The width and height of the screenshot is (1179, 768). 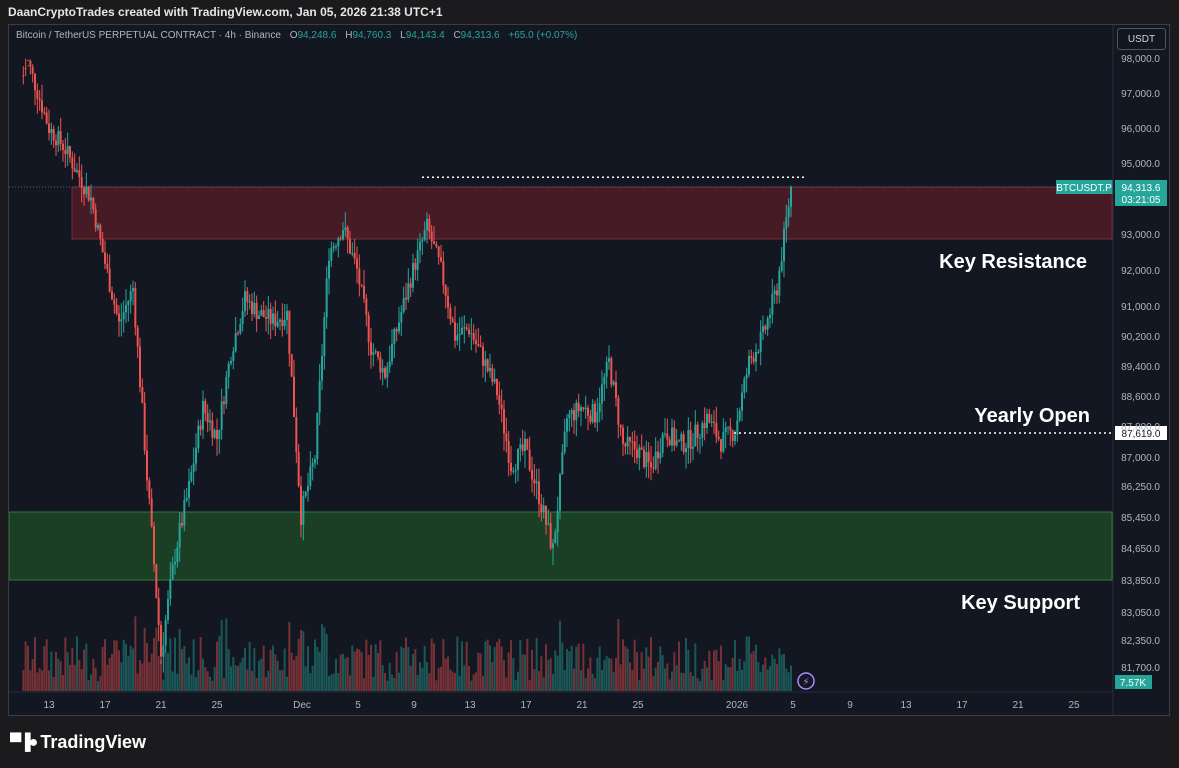 What do you see at coordinates (1141, 39) in the screenshot?
I see `currency-button: USDT` at bounding box center [1141, 39].